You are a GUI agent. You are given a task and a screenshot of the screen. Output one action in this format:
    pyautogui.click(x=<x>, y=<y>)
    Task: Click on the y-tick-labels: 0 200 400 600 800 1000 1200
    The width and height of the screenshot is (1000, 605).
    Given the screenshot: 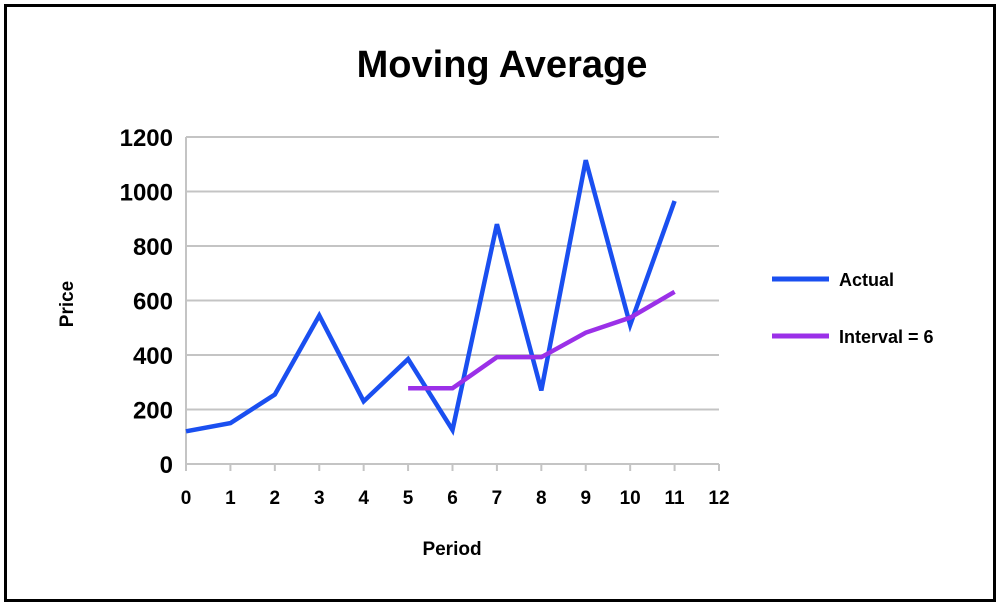 What is the action you would take?
    pyautogui.click(x=146, y=302)
    